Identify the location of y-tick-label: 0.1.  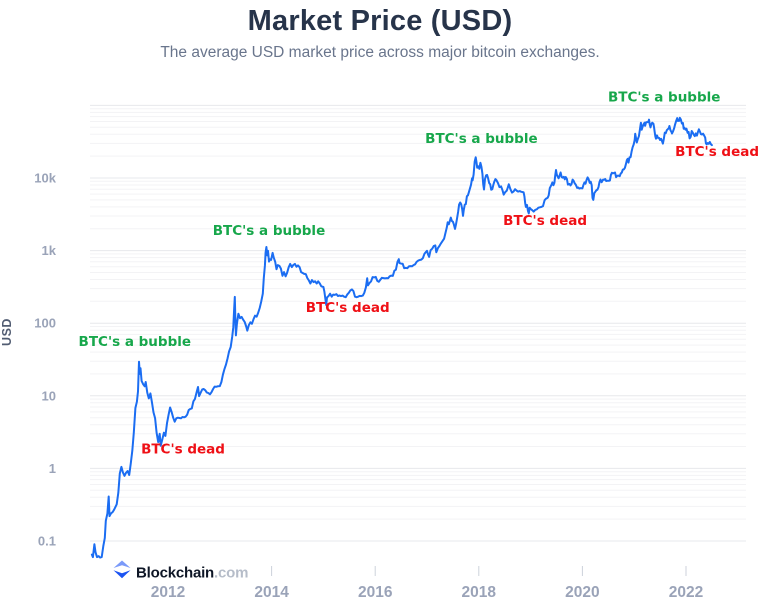
(47, 541).